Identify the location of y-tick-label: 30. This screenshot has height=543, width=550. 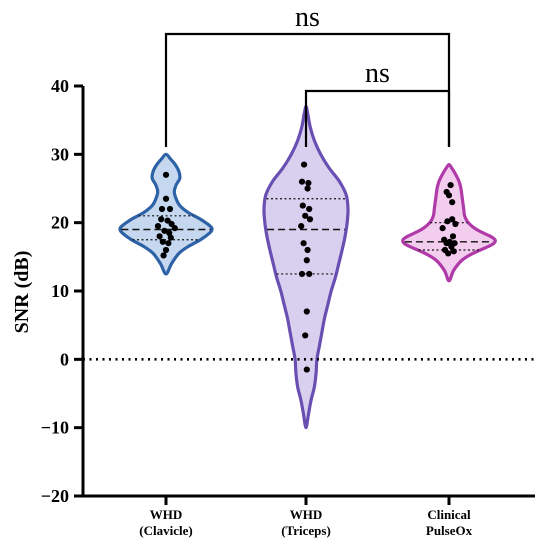
(60, 154).